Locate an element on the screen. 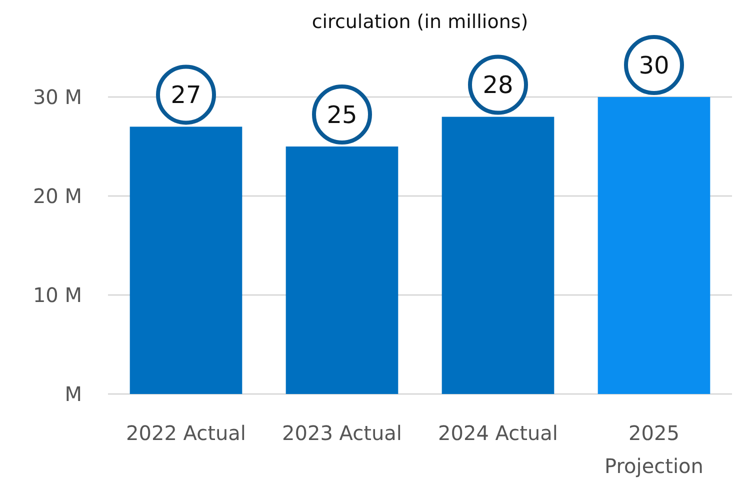  data-label: 30 is located at coordinates (654, 65).